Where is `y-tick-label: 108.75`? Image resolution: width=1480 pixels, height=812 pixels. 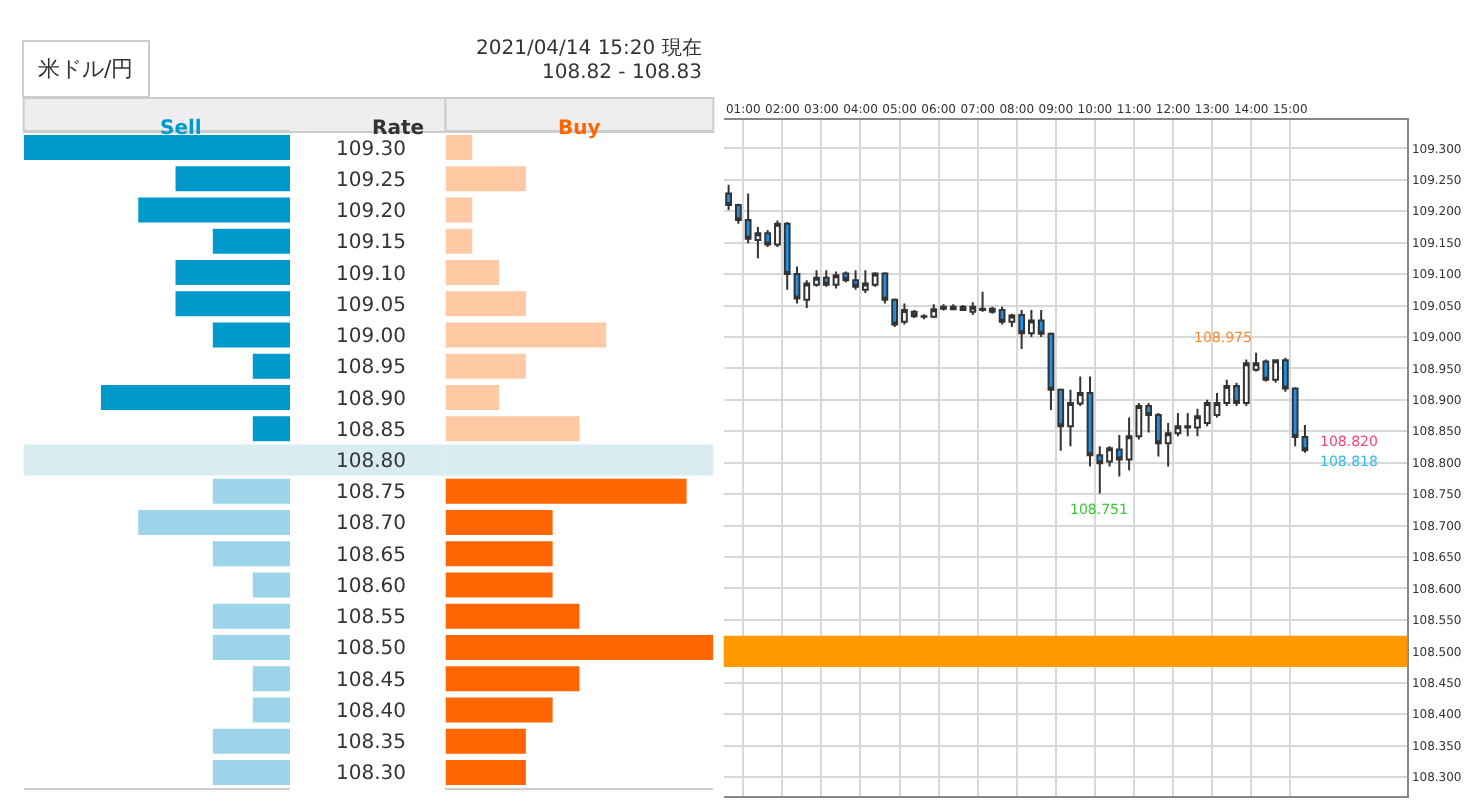
y-tick-label: 108.75 is located at coordinates (371, 493).